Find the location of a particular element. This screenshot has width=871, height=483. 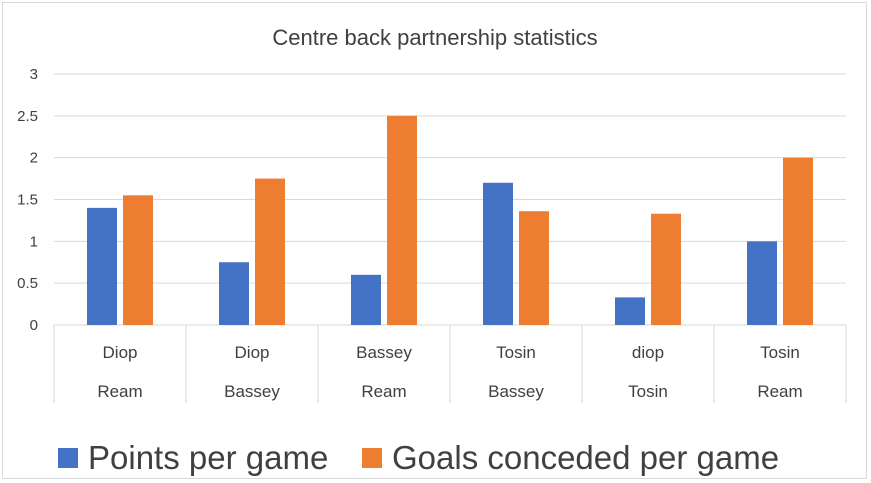

y-tick-label: 0 is located at coordinates (34, 325).